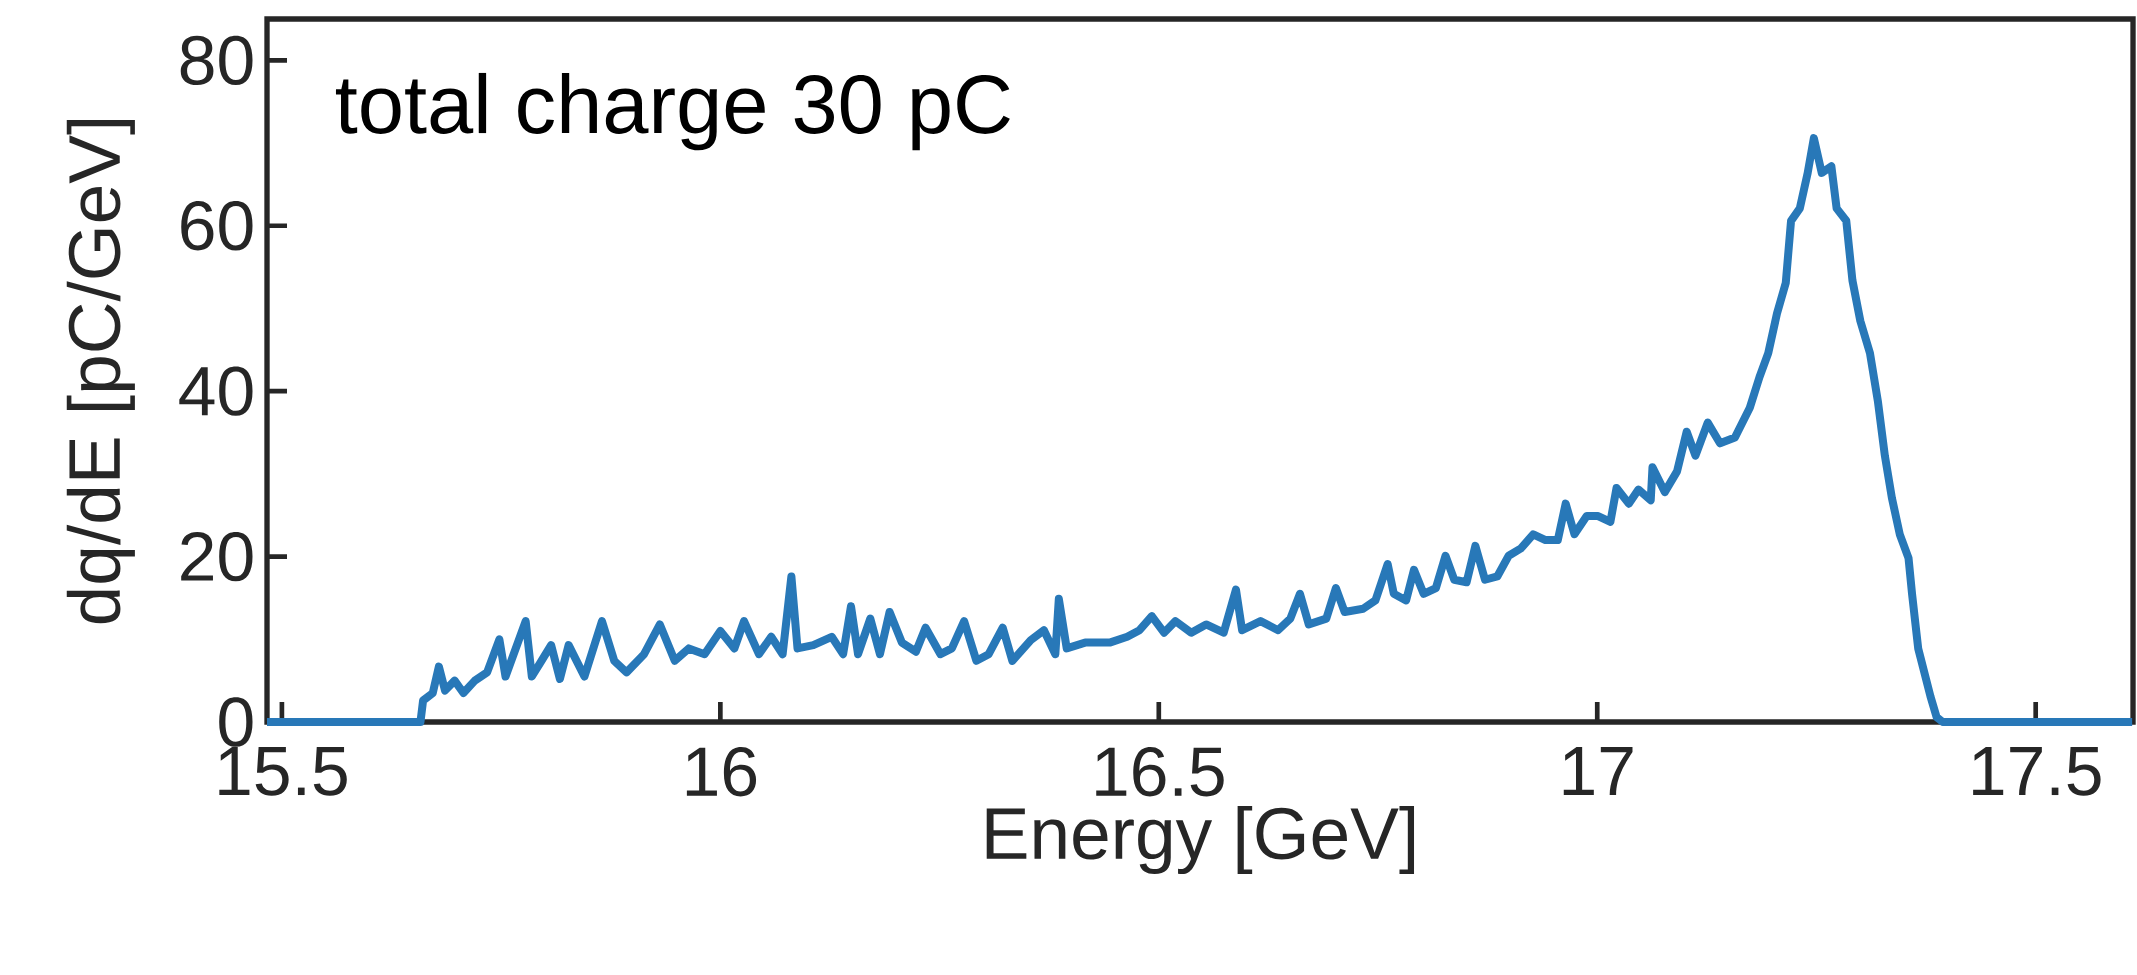  What do you see at coordinates (672, 111) in the screenshot?
I see `annotation: total charge 30 pC` at bounding box center [672, 111].